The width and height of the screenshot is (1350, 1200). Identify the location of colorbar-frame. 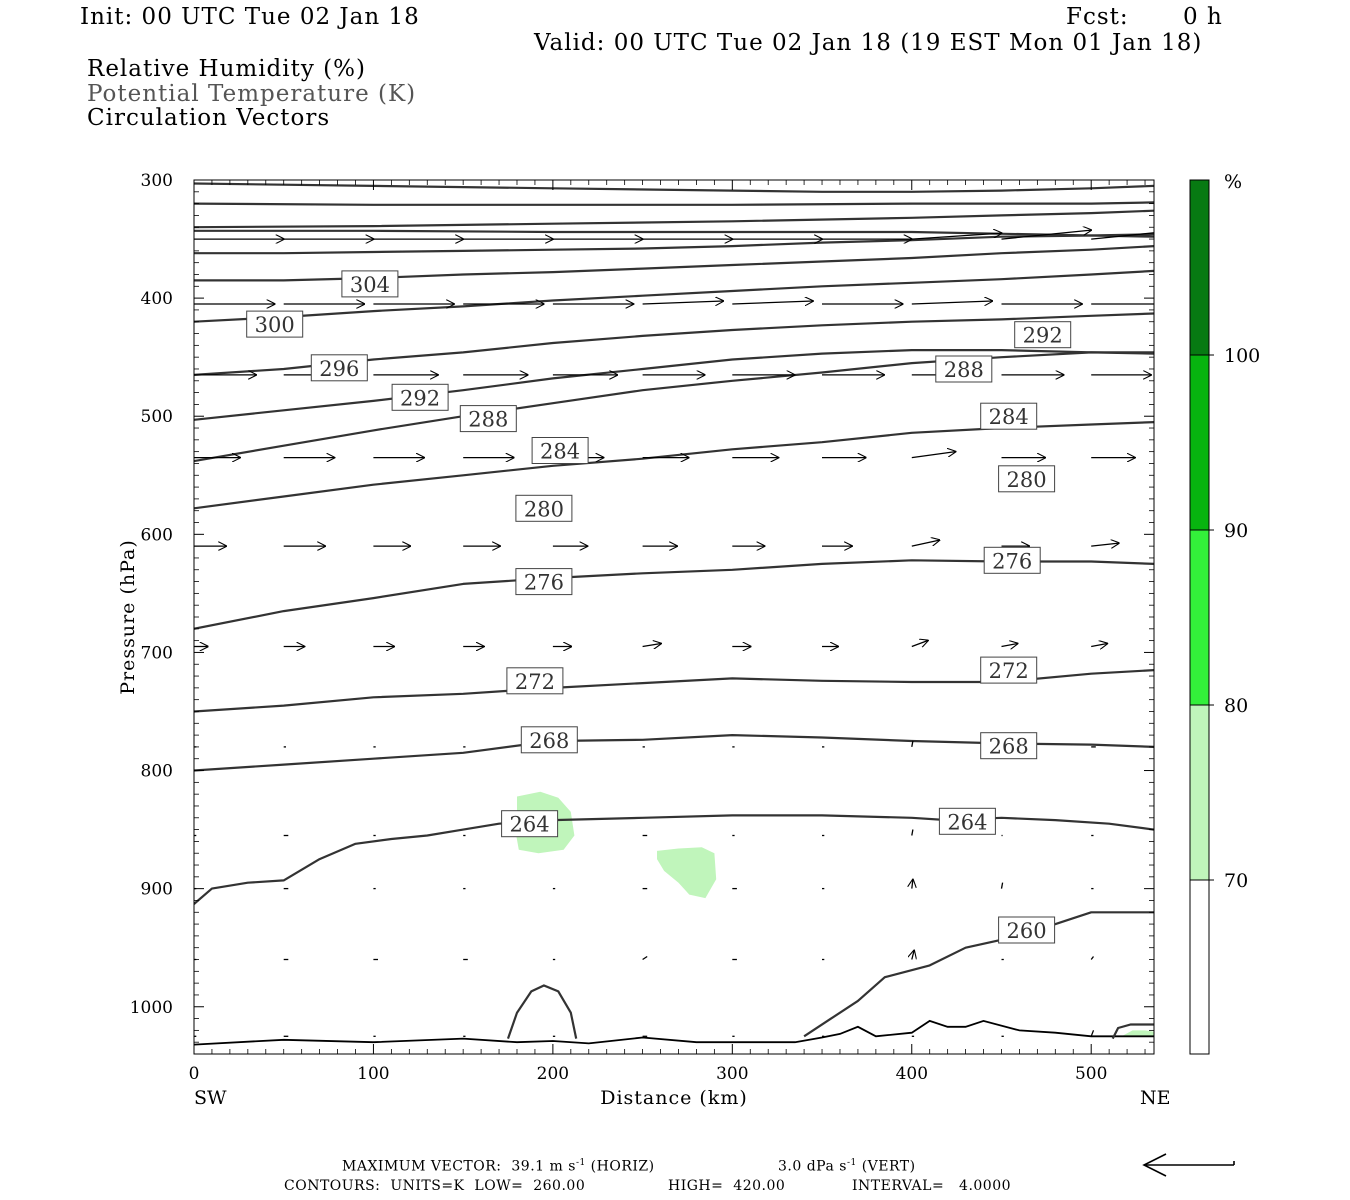
(1199, 617).